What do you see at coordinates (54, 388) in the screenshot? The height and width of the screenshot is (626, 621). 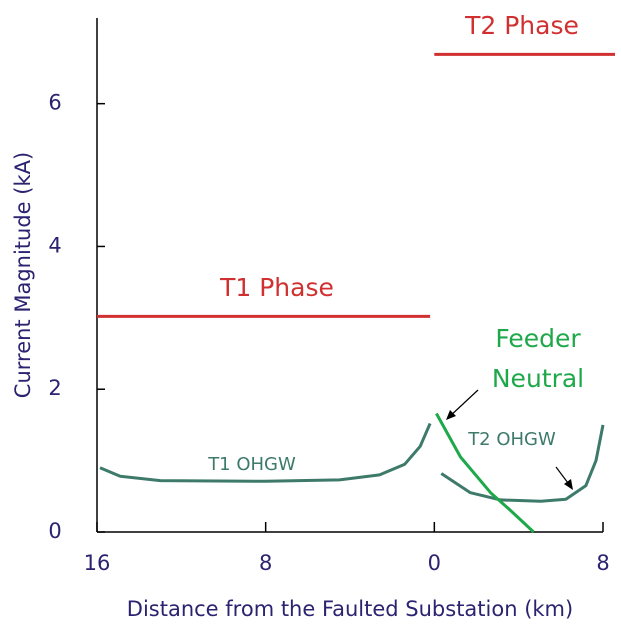 I see `y-tick-label: 2` at bounding box center [54, 388].